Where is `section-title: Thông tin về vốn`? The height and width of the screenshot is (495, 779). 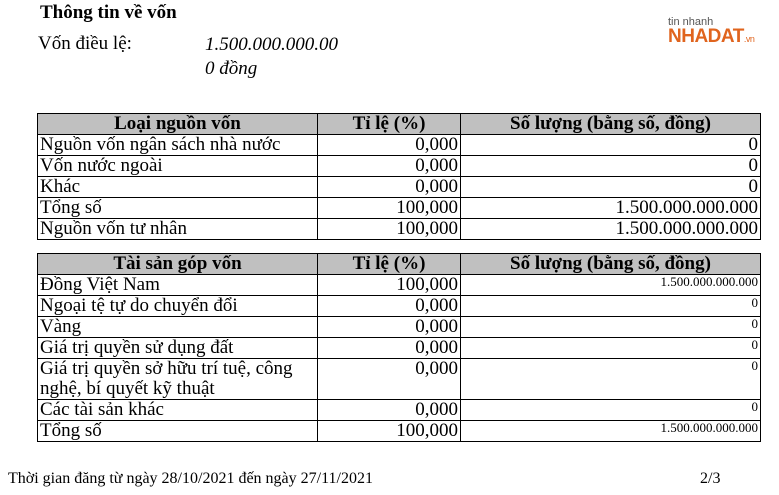
section-title: Thông tin về vốn is located at coordinates (108, 12).